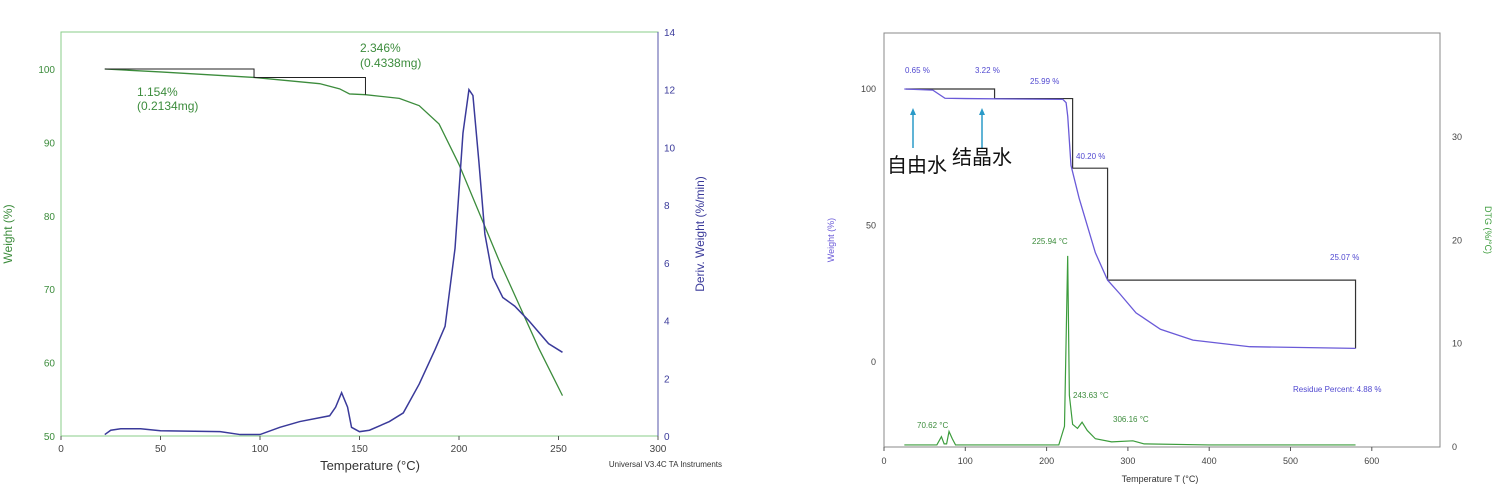 The height and width of the screenshot is (492, 1511). What do you see at coordinates (665, 464) in the screenshot?
I see `footer: Universal V3.4C TA Instruments` at bounding box center [665, 464].